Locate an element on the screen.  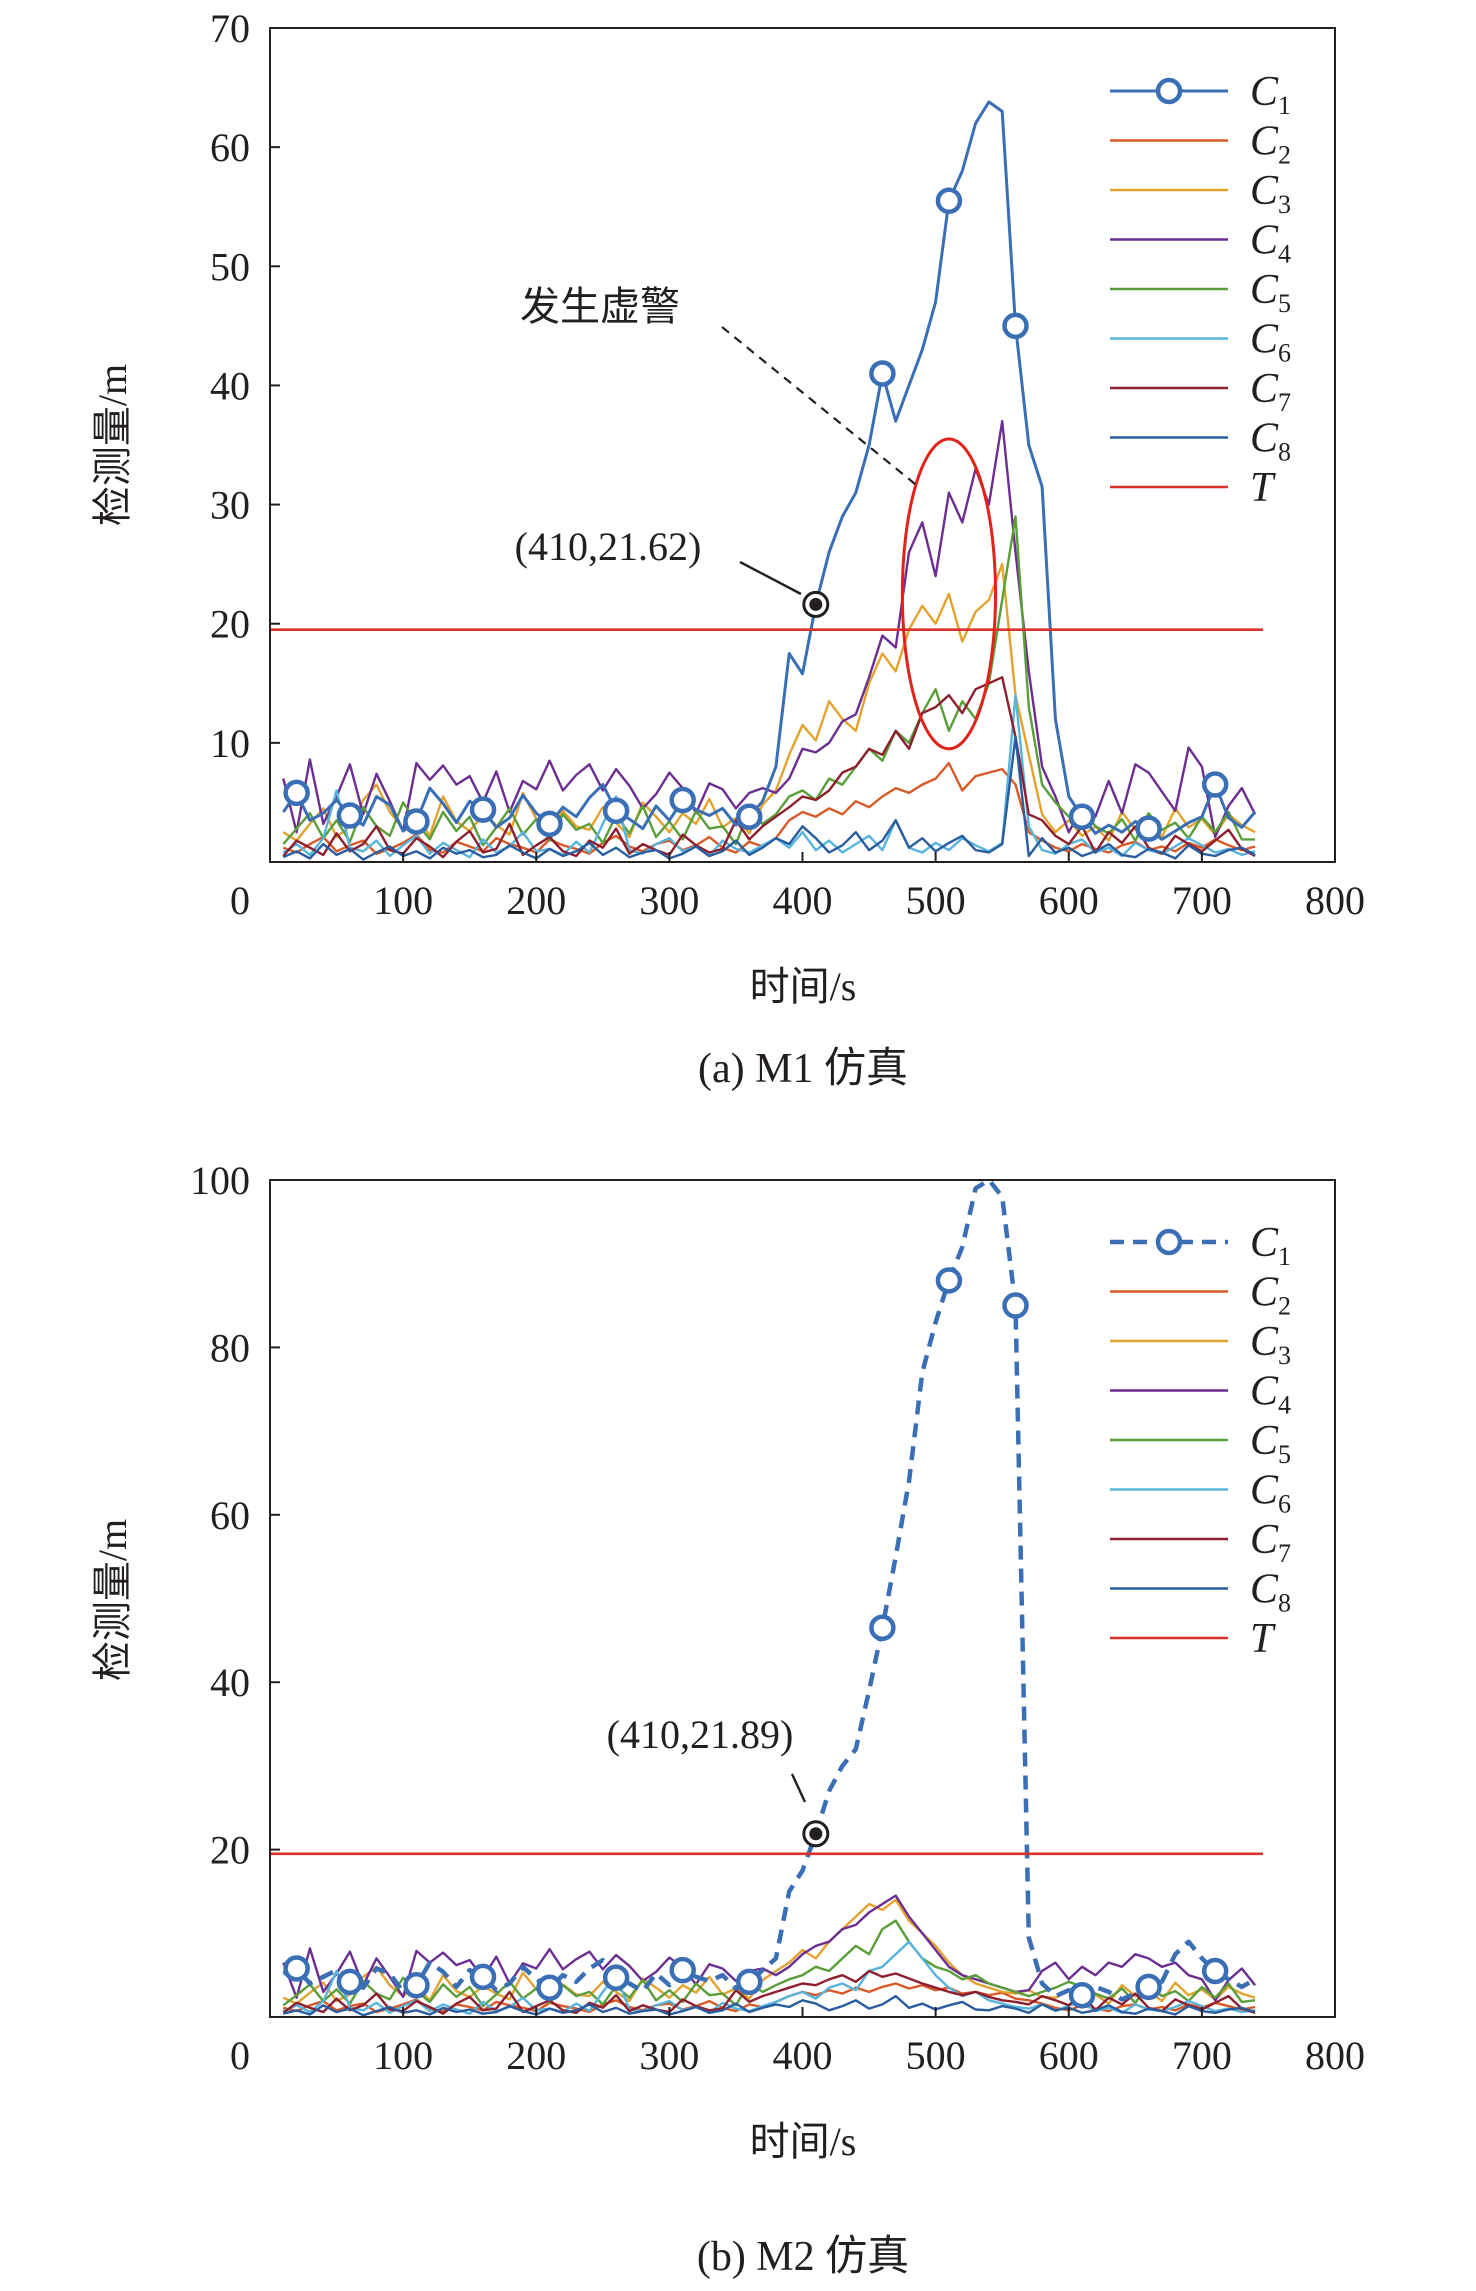
x-tick-label: 300 is located at coordinates (669, 900).